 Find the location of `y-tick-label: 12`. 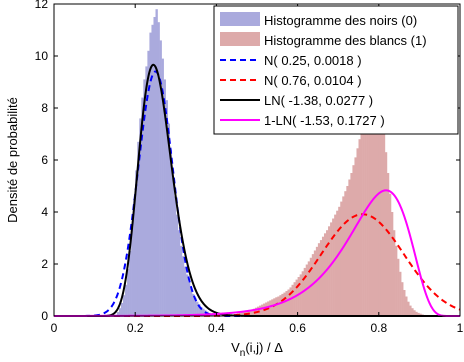

y-tick-label: 12 is located at coordinates (42, 5).